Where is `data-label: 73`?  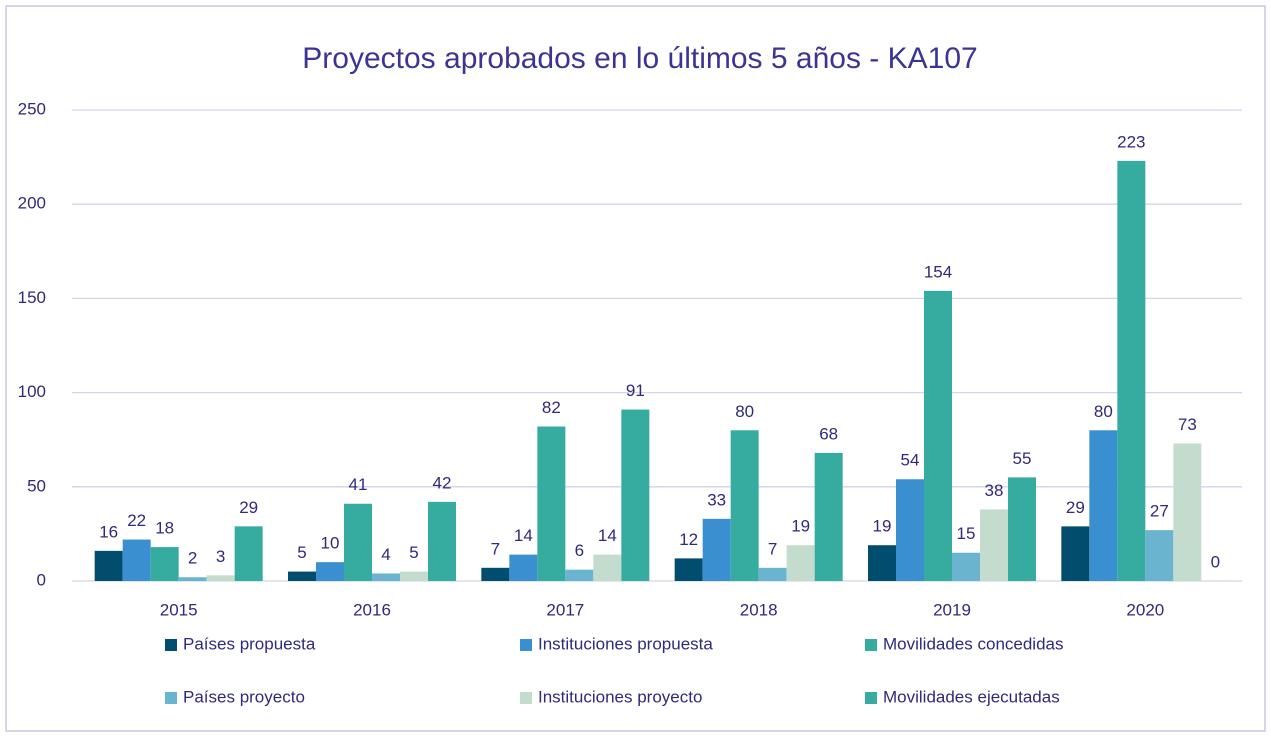
data-label: 73 is located at coordinates (1187, 424).